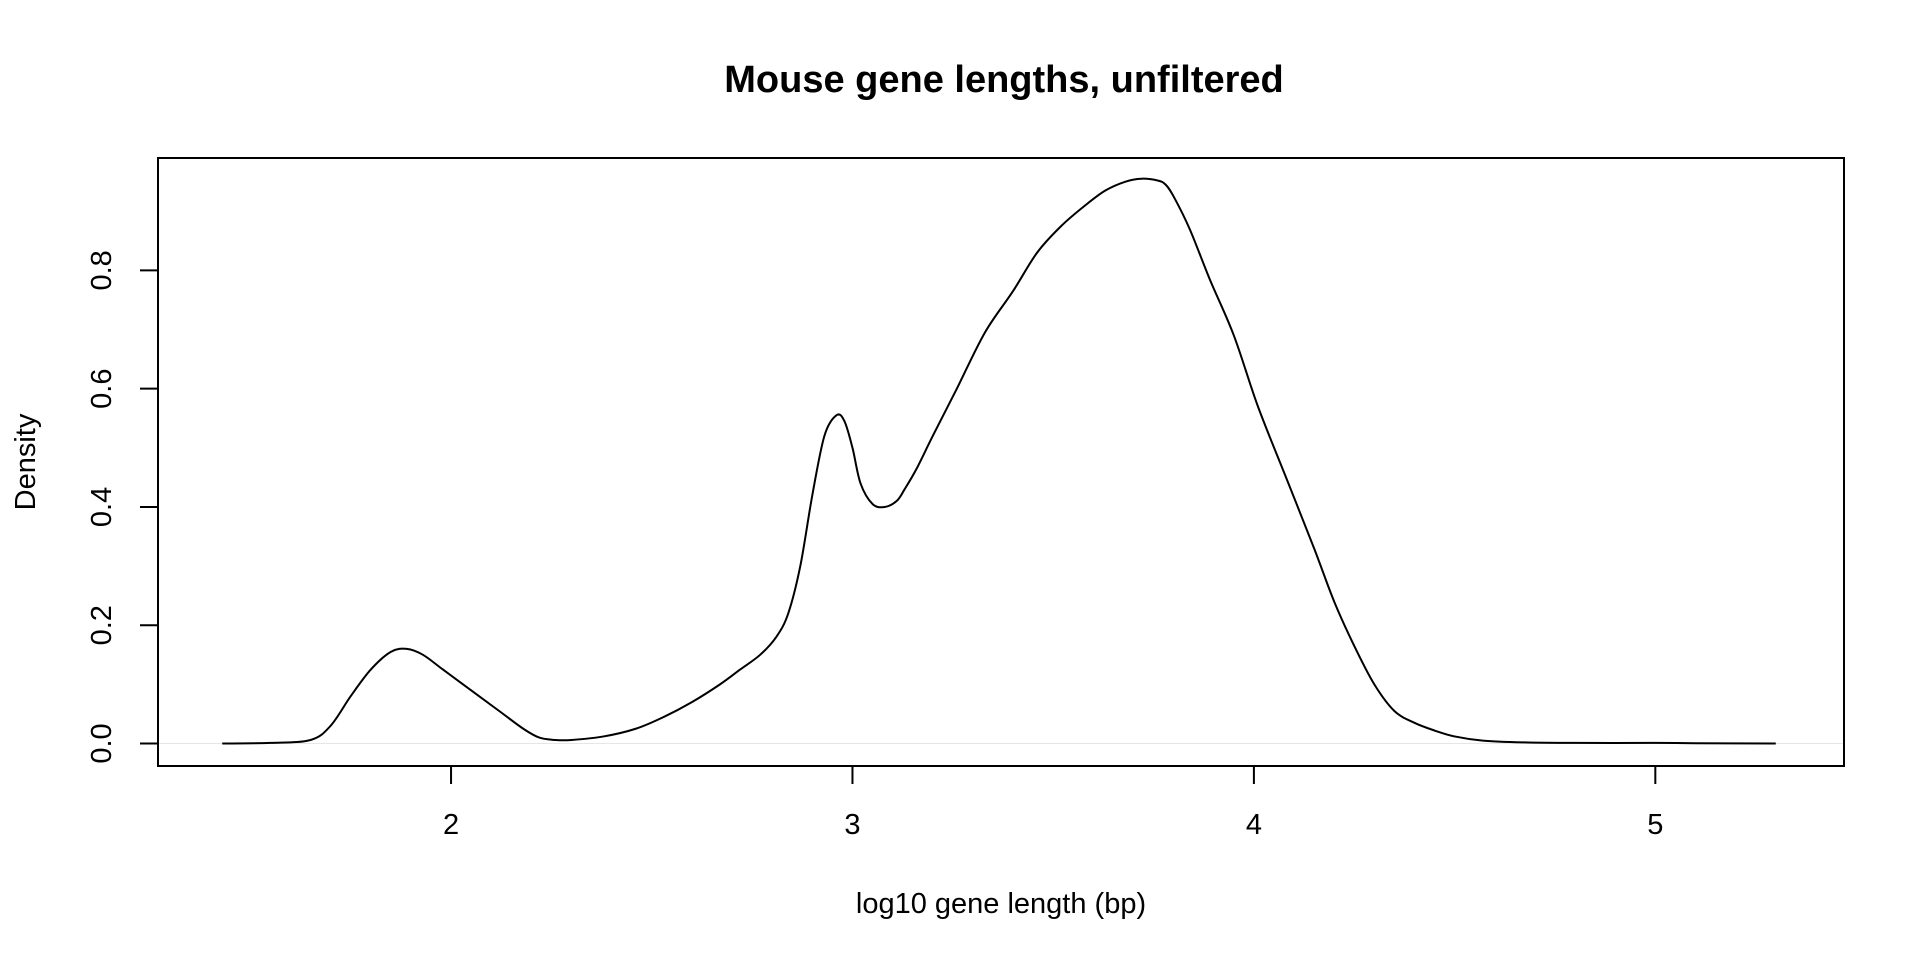  Describe the element at coordinates (102, 625) in the screenshot. I see `y-tick-label: 0.2` at that location.